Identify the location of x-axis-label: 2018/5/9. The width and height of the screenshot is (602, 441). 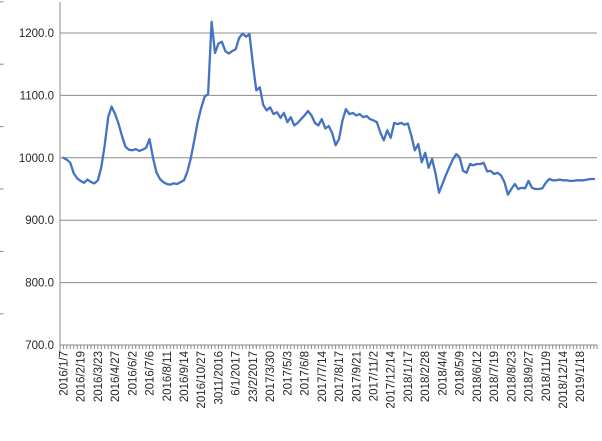
(461, 373).